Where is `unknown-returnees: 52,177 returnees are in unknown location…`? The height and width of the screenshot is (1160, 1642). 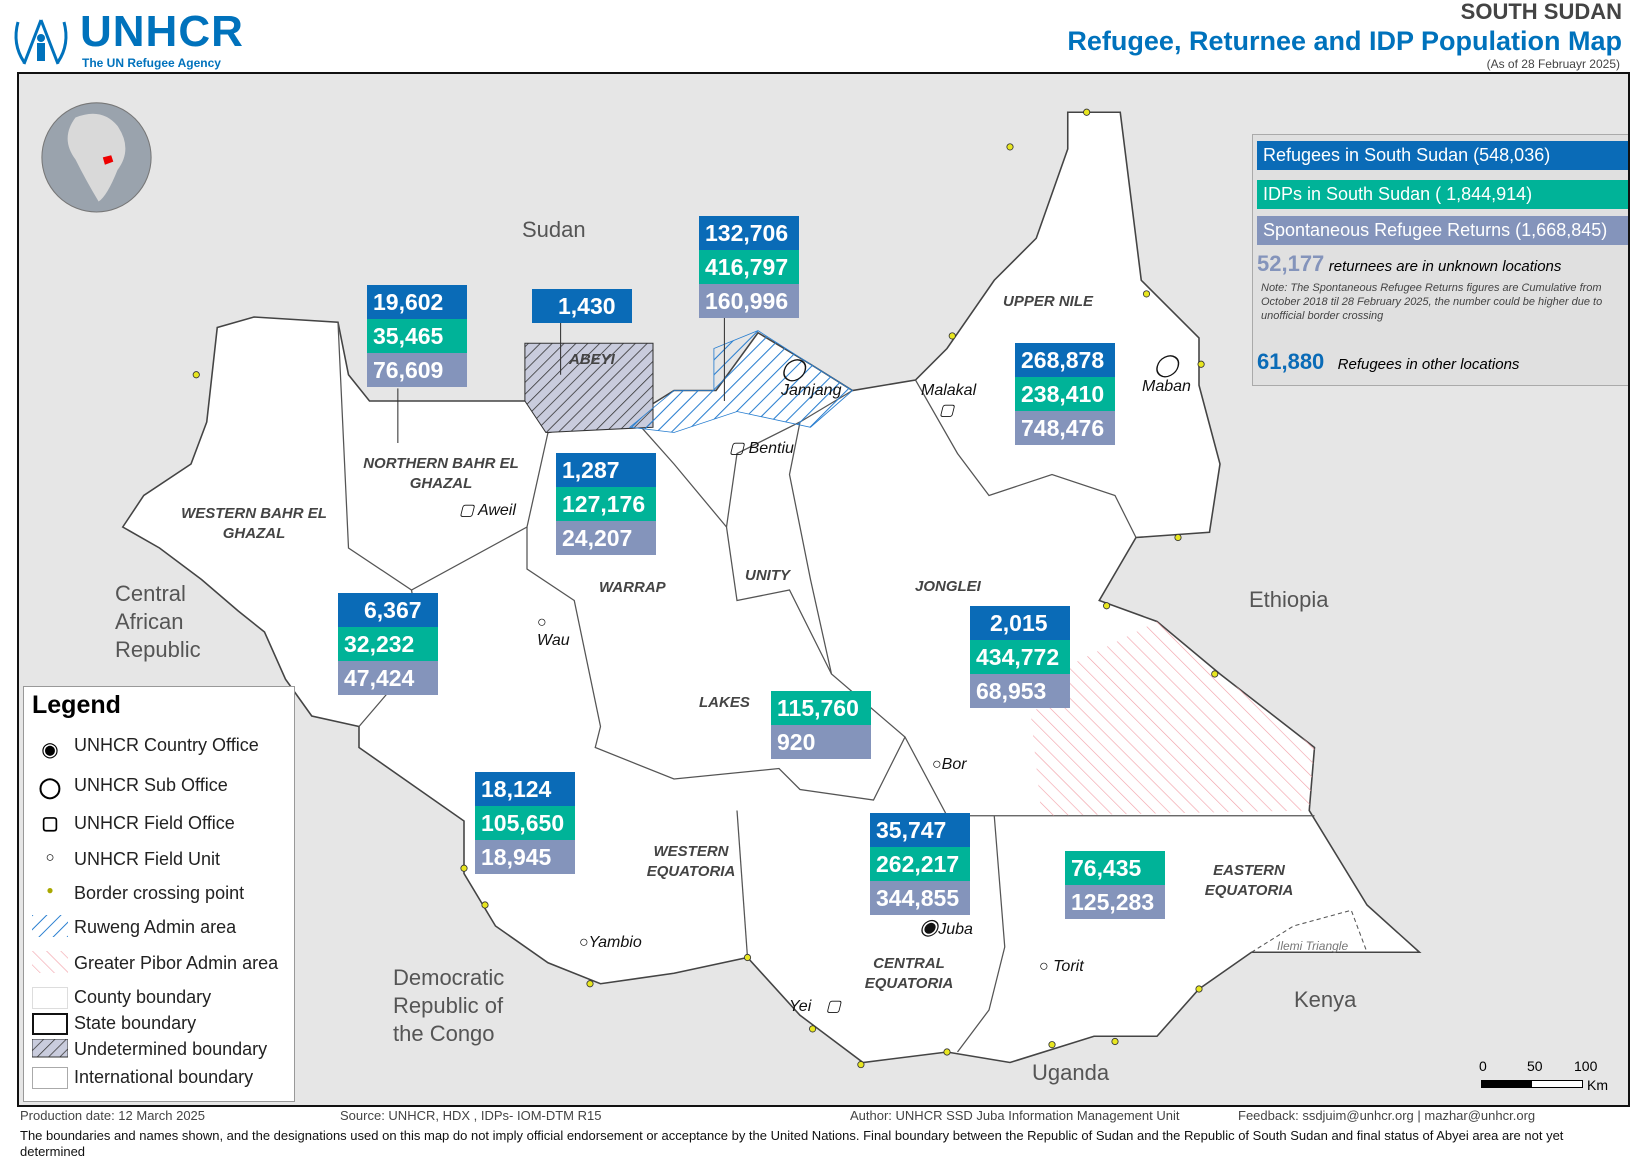
unknown-returnees: 52,177 returnees are in unknown location… is located at coordinates (1409, 265).